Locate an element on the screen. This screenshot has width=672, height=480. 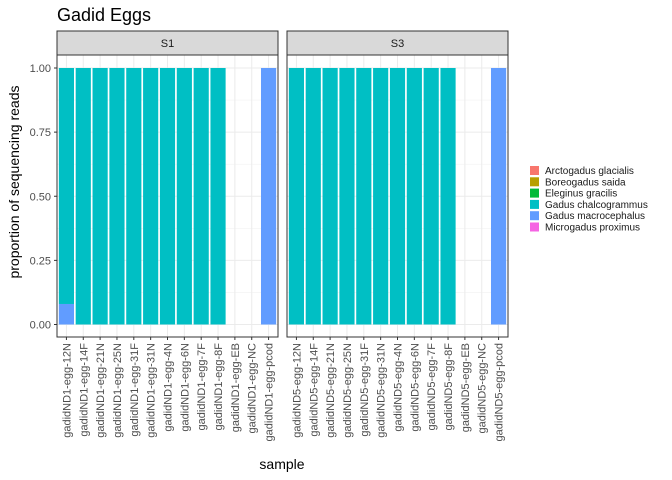
x-tick-label: gadidND1-egg-pcod is located at coordinates (270, 392).